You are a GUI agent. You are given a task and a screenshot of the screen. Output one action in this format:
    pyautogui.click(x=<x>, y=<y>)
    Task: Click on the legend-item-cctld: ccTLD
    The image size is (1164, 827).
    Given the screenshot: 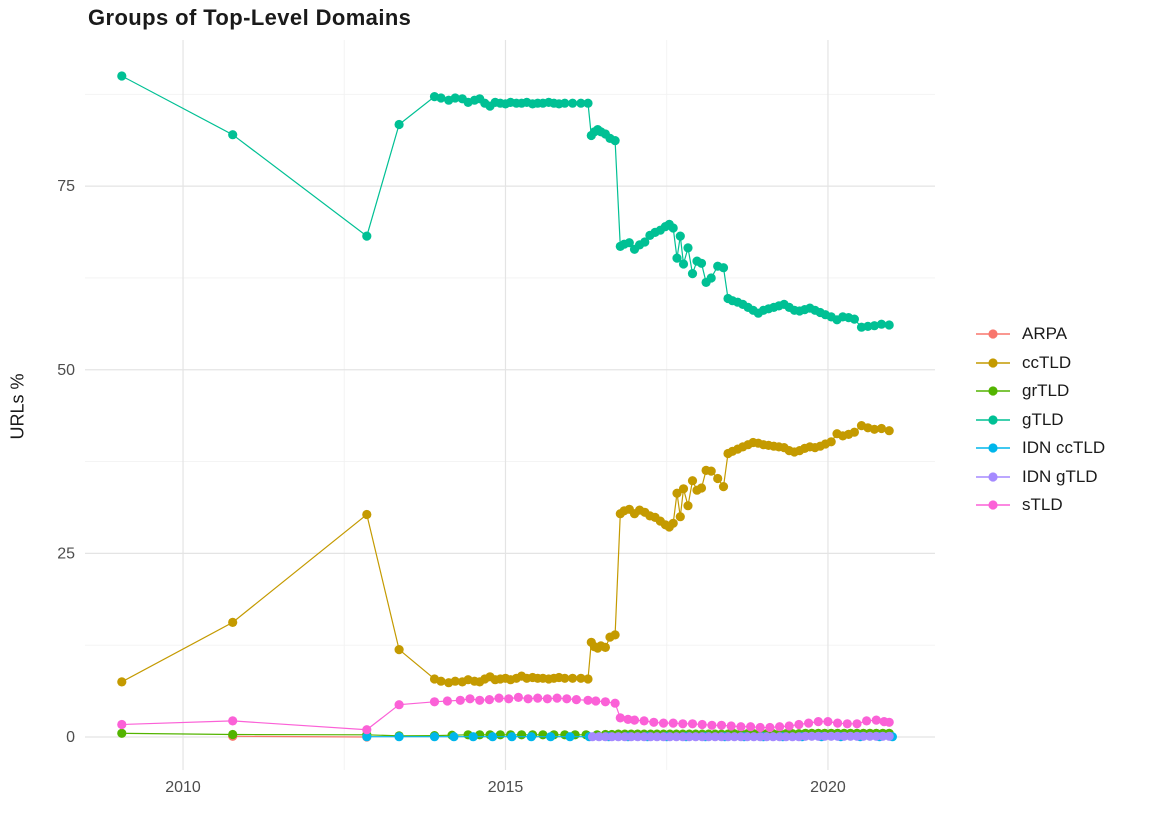 What is the action you would take?
    pyautogui.click(x=1040, y=363)
    